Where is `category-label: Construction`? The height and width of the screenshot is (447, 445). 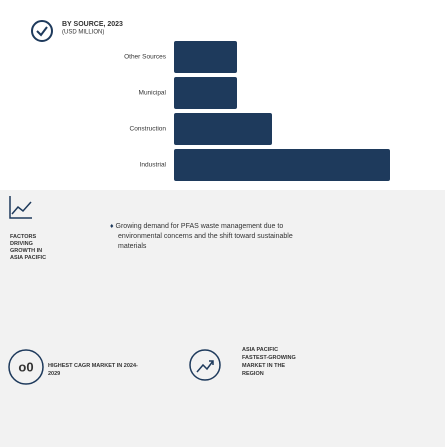
category-label: Construction is located at coordinates (148, 129).